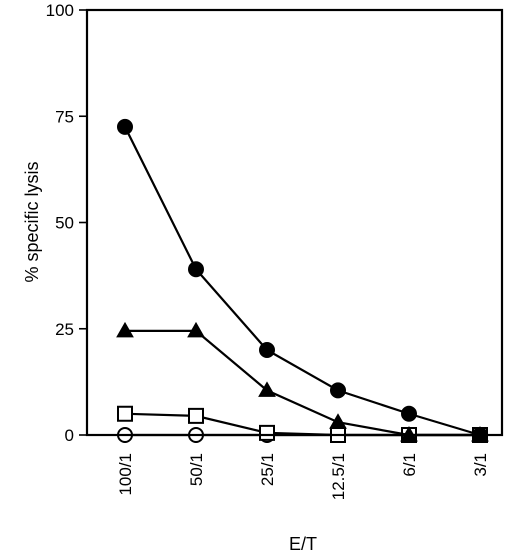 The image size is (520, 552). What do you see at coordinates (267, 469) in the screenshot?
I see `x-tick-label: 25/1` at bounding box center [267, 469].